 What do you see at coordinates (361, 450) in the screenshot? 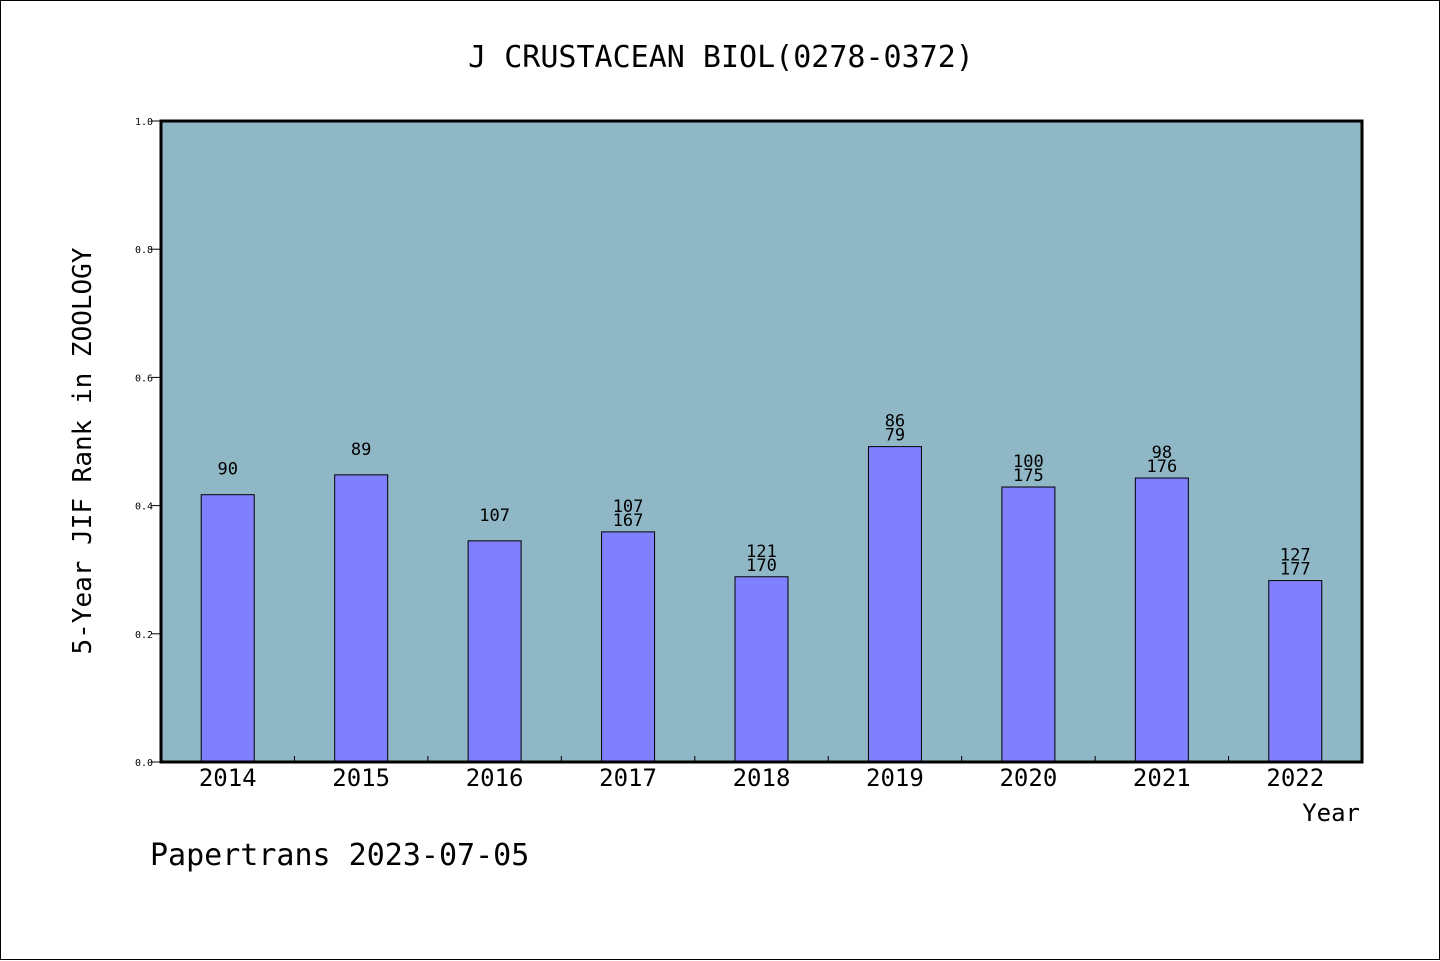
I see `bar-label-bottom: 89` at bounding box center [361, 450].